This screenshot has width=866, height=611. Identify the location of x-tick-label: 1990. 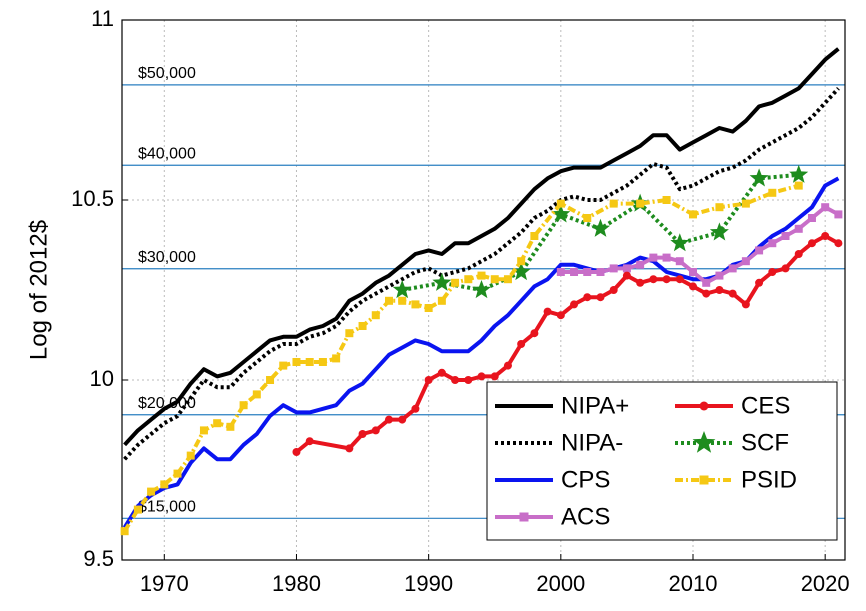
(428, 583).